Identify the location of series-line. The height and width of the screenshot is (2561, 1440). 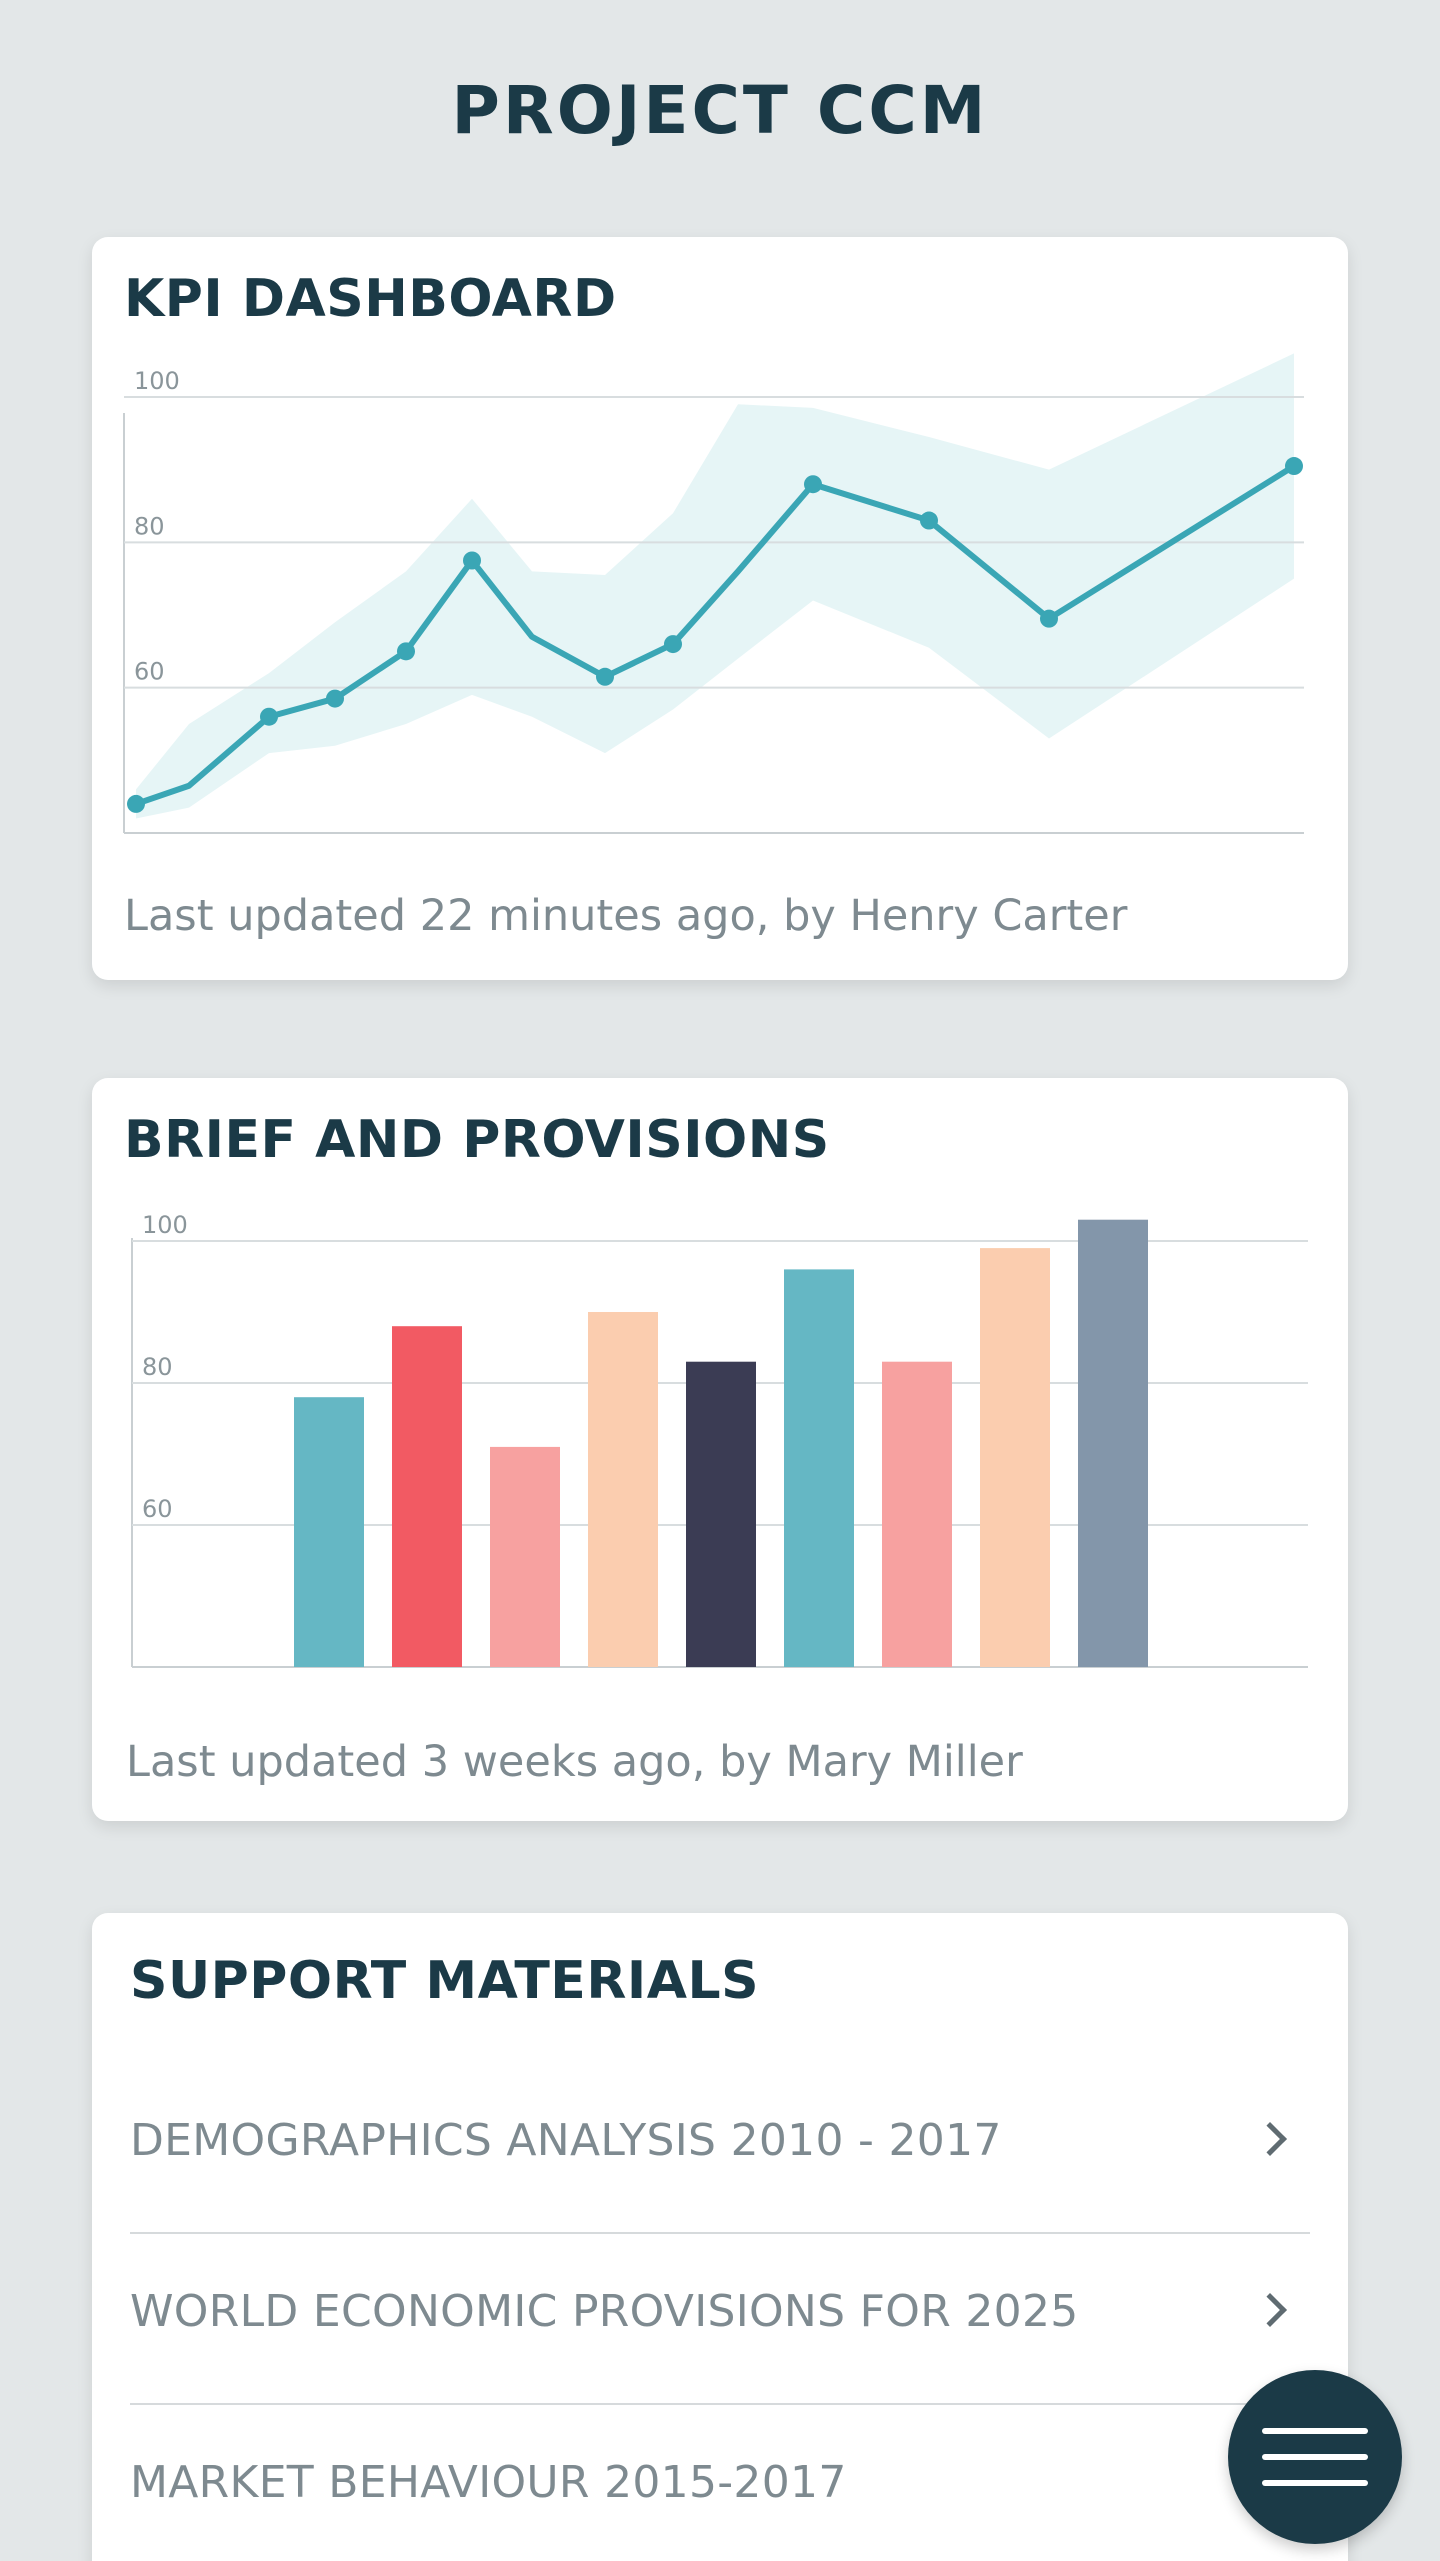
(715, 635).